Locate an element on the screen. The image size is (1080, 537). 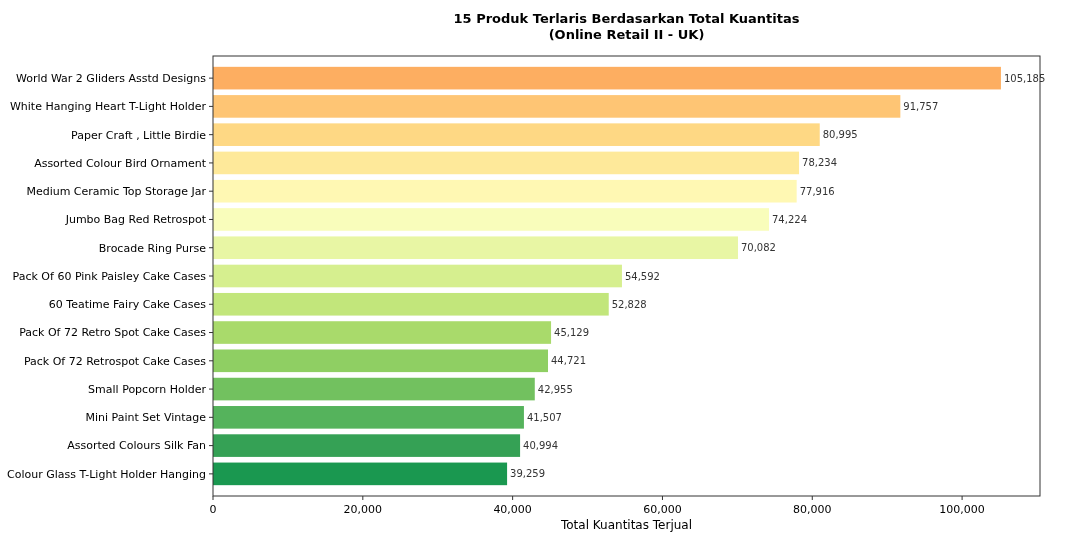
data-label: 74,224 is located at coordinates (790, 219).